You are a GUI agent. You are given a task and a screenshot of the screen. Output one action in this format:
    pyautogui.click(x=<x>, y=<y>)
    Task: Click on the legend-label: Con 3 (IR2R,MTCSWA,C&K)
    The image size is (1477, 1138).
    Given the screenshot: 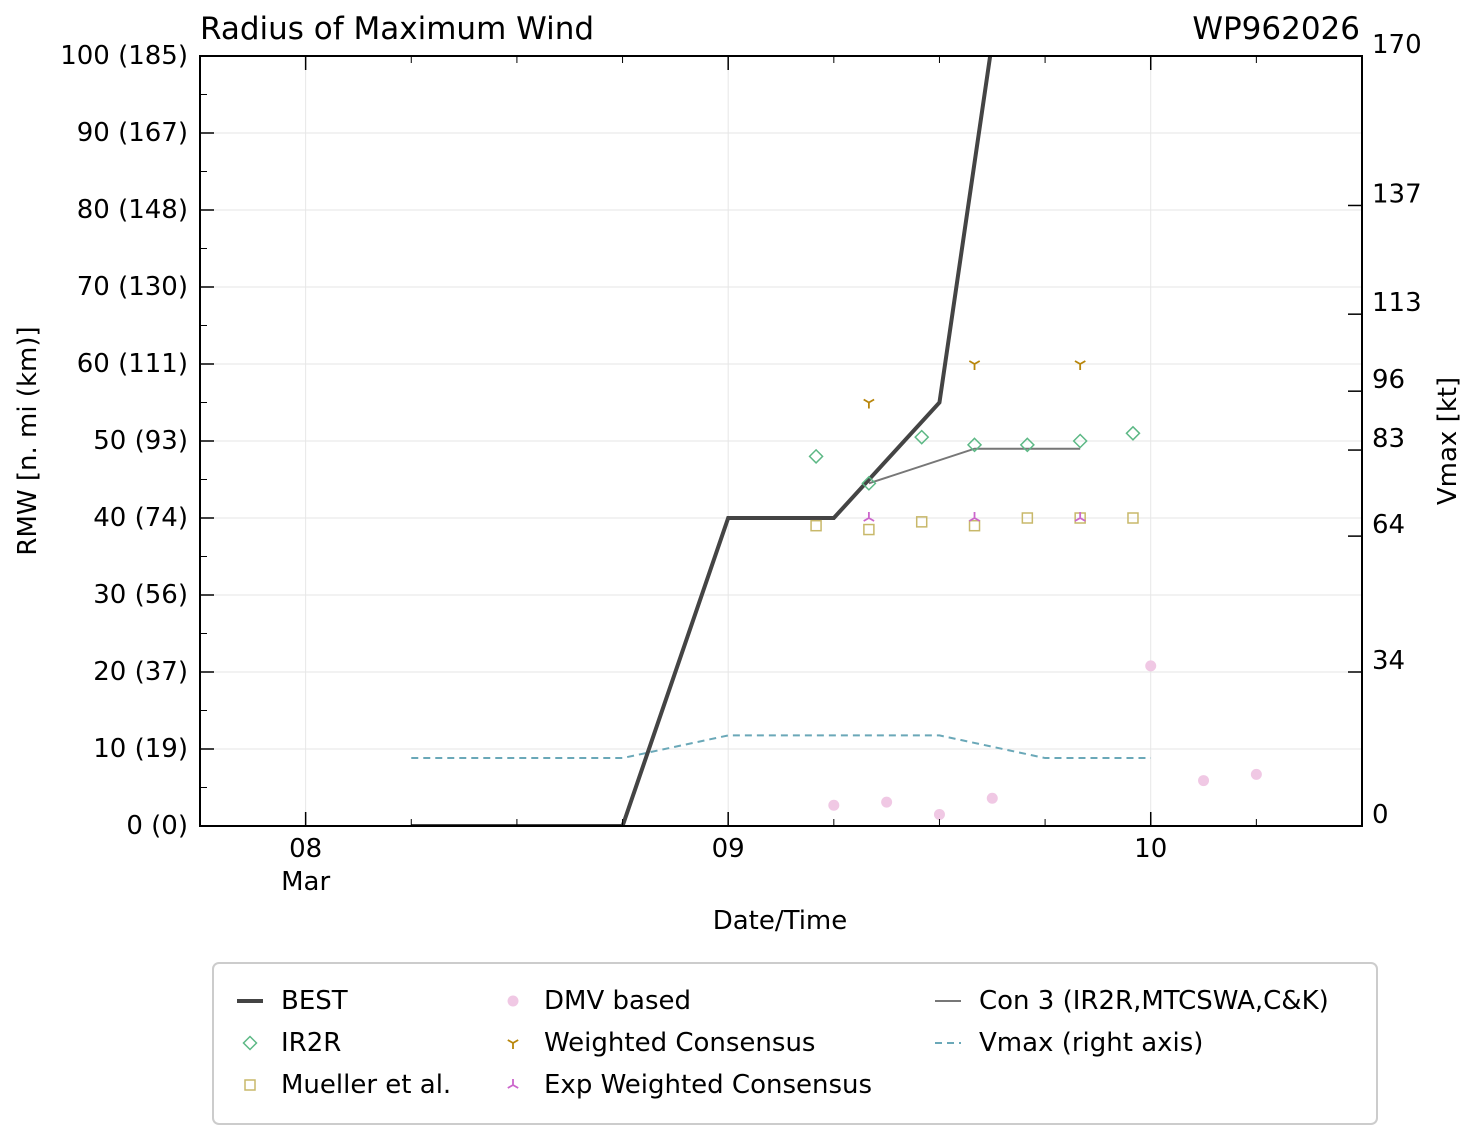 What is the action you would take?
    pyautogui.click(x=1154, y=1001)
    